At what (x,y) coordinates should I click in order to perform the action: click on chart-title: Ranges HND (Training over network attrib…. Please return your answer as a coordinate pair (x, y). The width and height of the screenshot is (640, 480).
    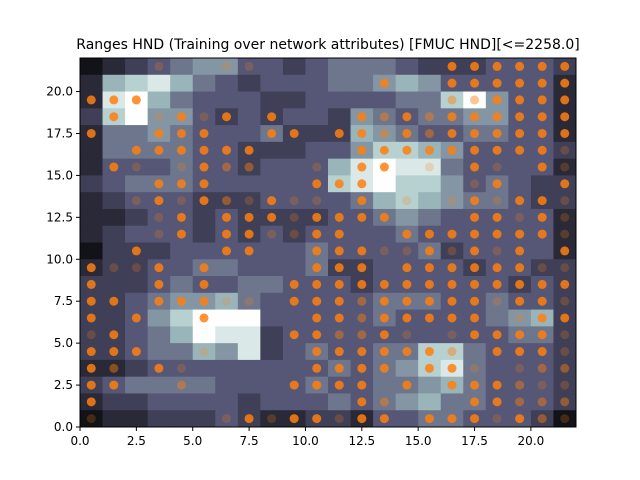
    Looking at the image, I should click on (327, 45).